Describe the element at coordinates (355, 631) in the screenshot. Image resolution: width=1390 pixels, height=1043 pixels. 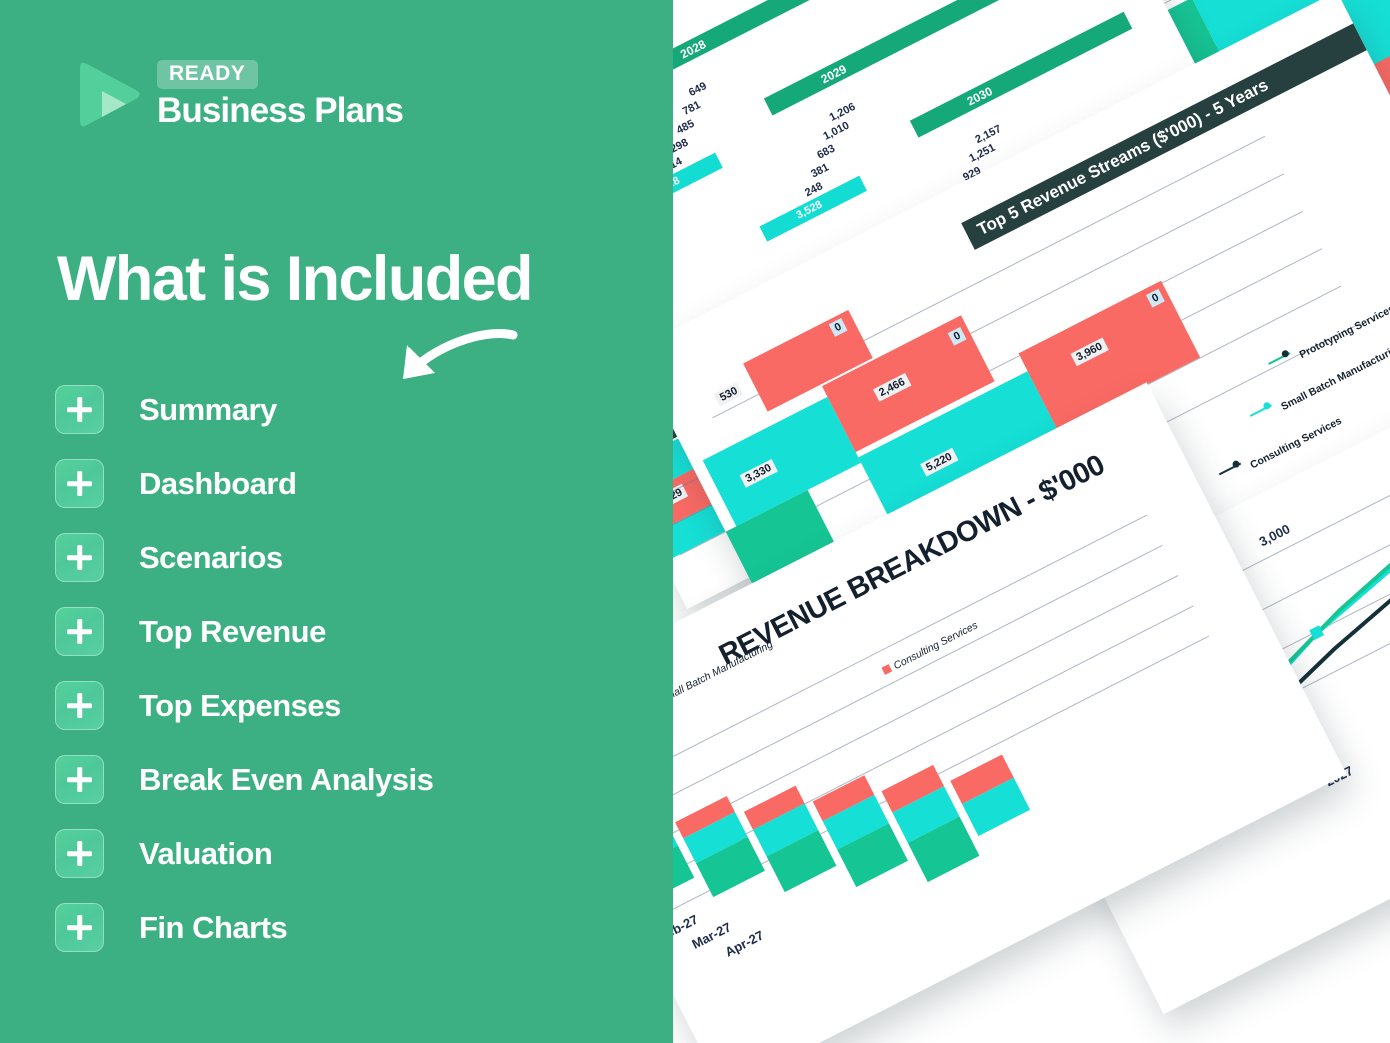
I see `feature-item-top-revenue: Top Revenue` at that location.